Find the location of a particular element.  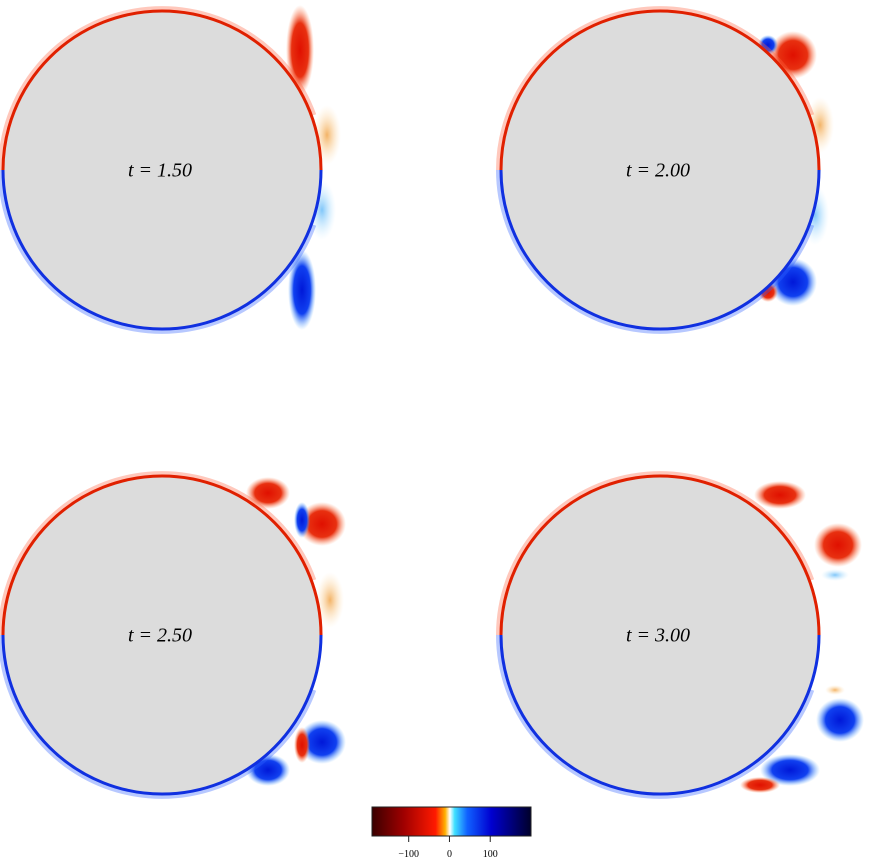

colorbar-tick-label: 100 is located at coordinates (490, 853).